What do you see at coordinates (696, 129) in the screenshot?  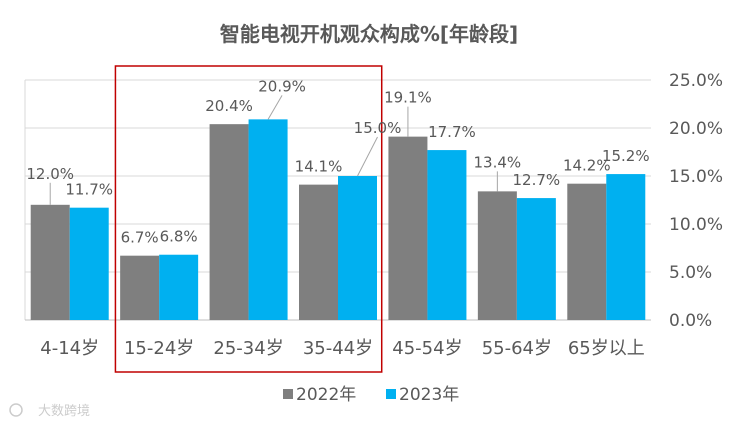 I see `y-tick-label: 20.0%` at bounding box center [696, 129].